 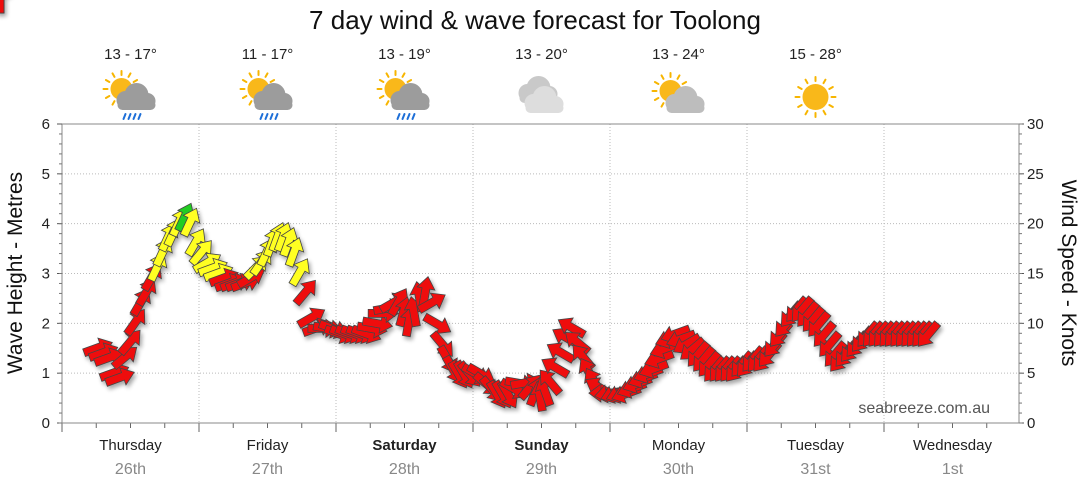 I want to click on day-date: 26th, so click(x=130, y=469).